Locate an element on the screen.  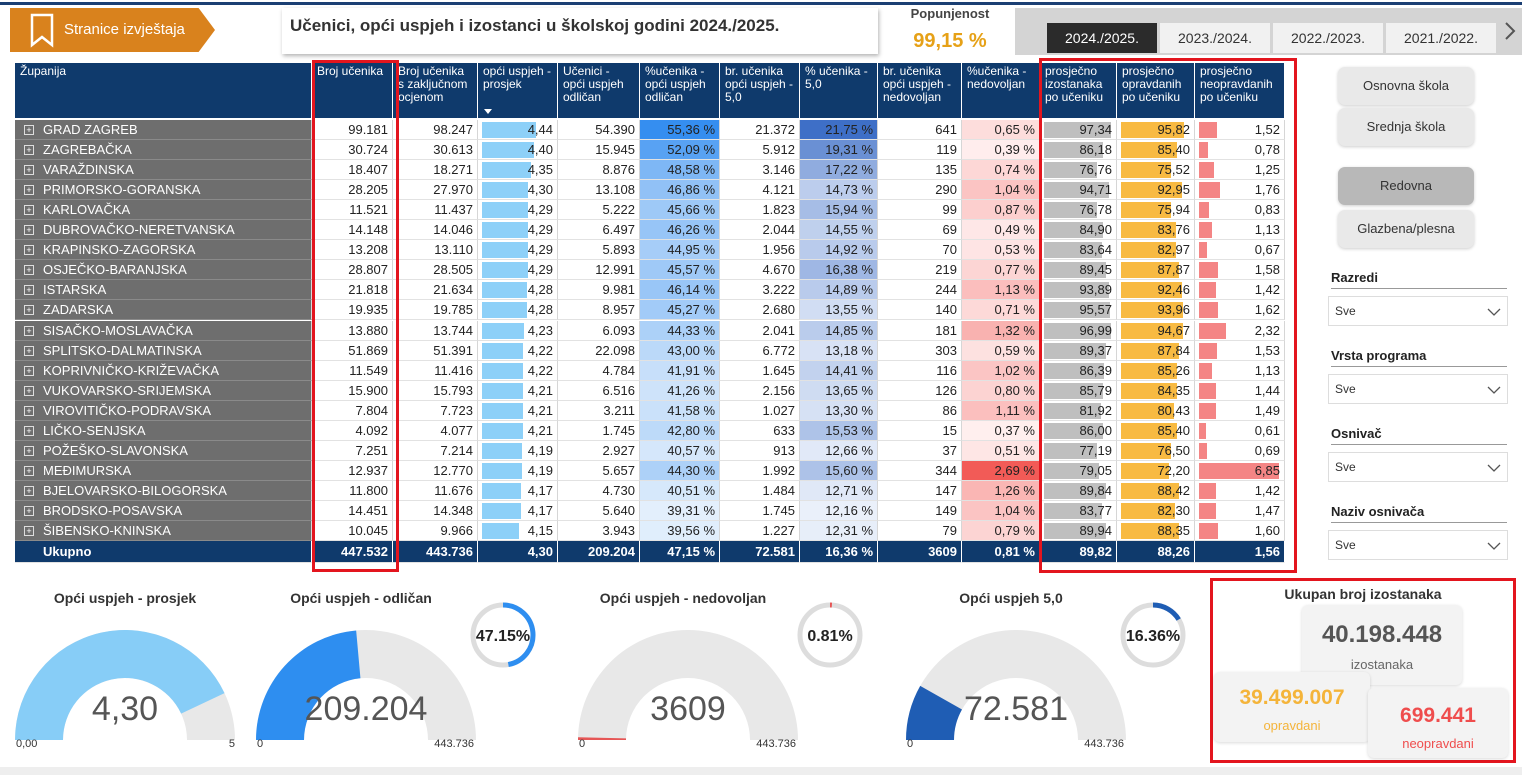
table-cell: 79 is located at coordinates (920, 531).